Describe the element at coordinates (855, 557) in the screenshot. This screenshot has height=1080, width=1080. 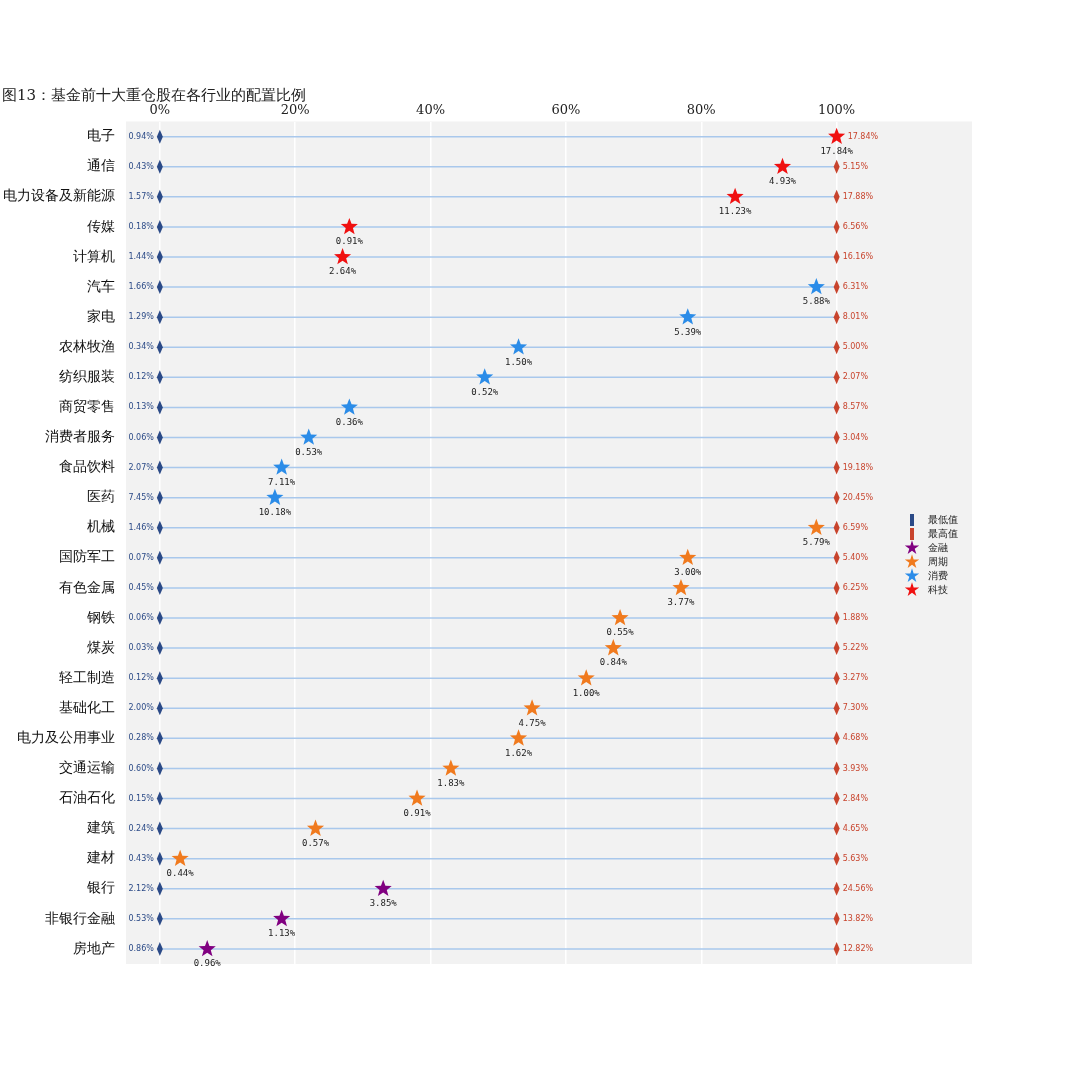
I see `annotation: 5.40%` at that location.